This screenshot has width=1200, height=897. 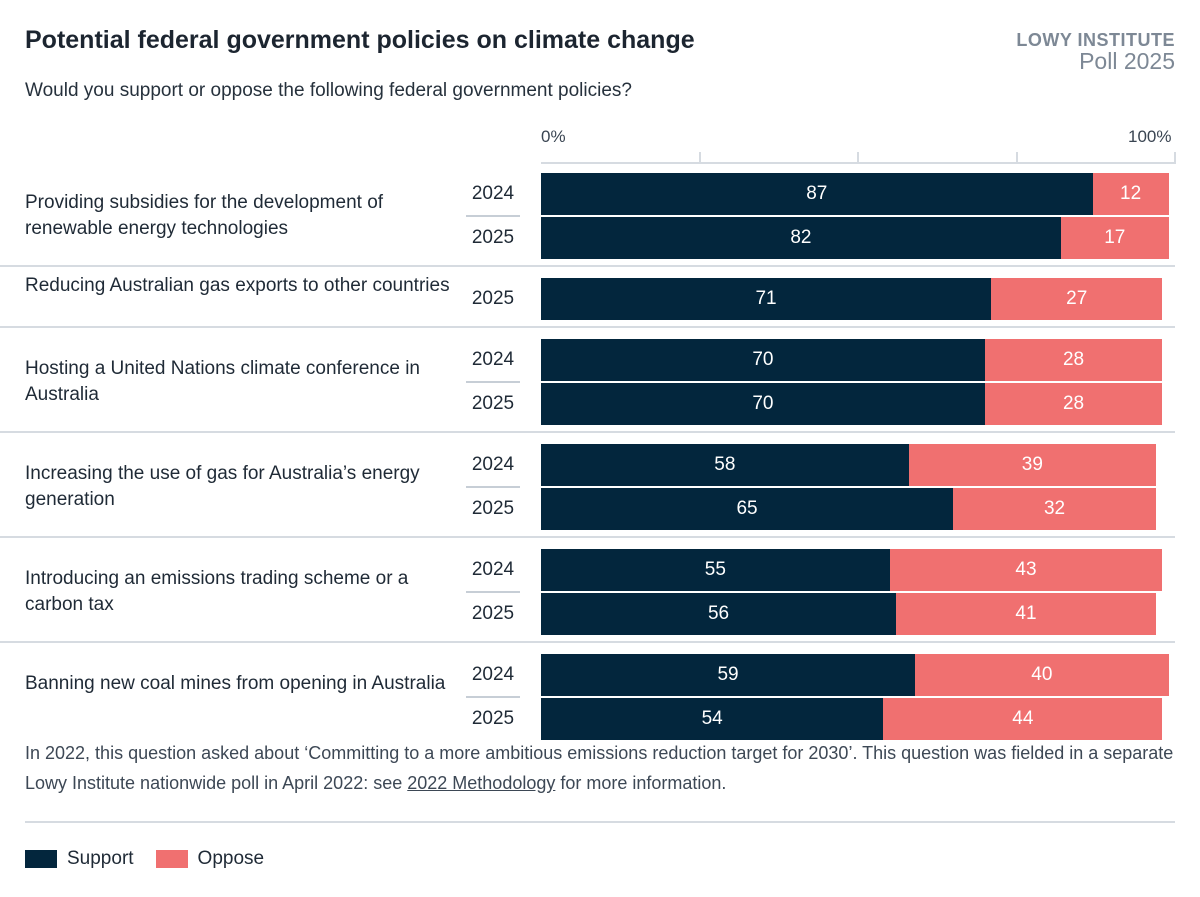 What do you see at coordinates (1150, 136) in the screenshot?
I see `tick-label-100: 100%` at bounding box center [1150, 136].